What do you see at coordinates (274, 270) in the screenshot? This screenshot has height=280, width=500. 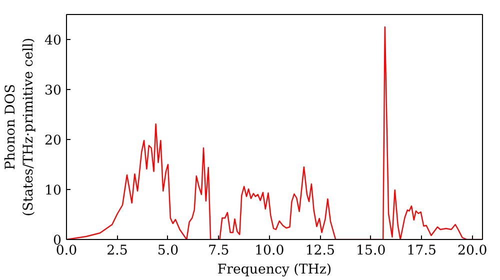 I see `x-axis-title: Frequency (THz)` at bounding box center [274, 270].